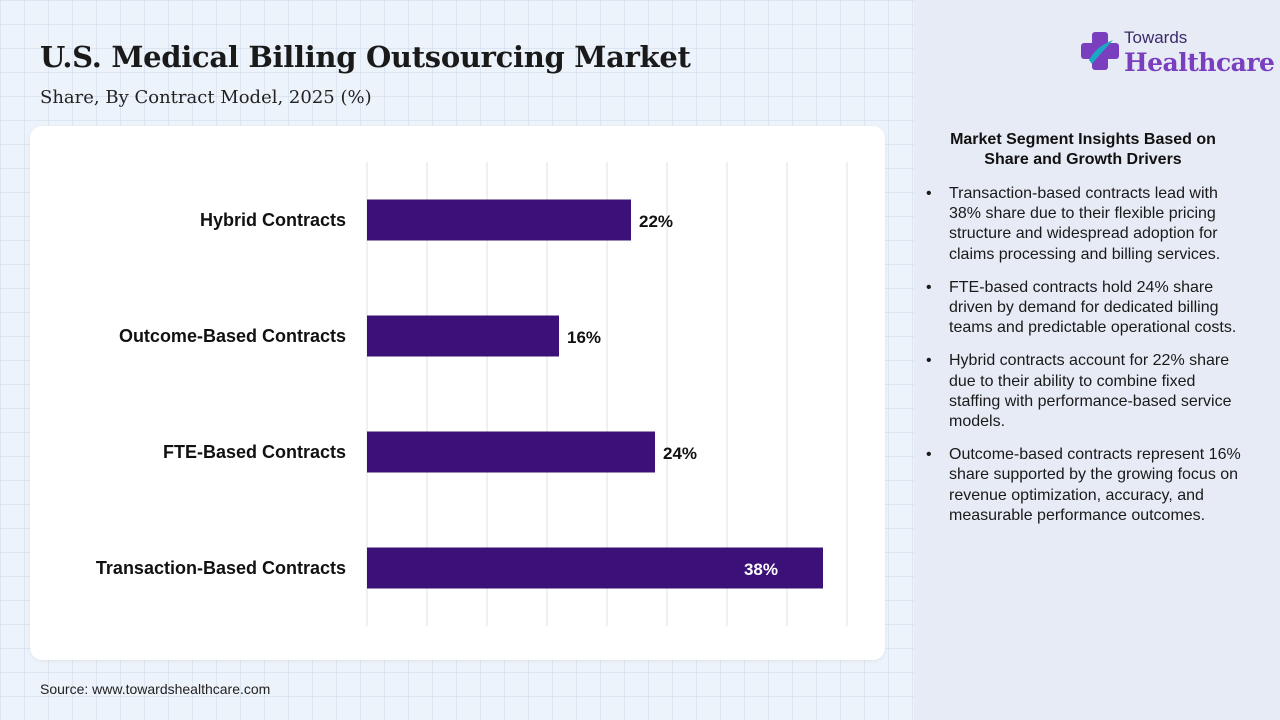 This screenshot has width=1280, height=720. What do you see at coordinates (232, 336) in the screenshot?
I see `category-label: Outcome-Based Contracts` at bounding box center [232, 336].